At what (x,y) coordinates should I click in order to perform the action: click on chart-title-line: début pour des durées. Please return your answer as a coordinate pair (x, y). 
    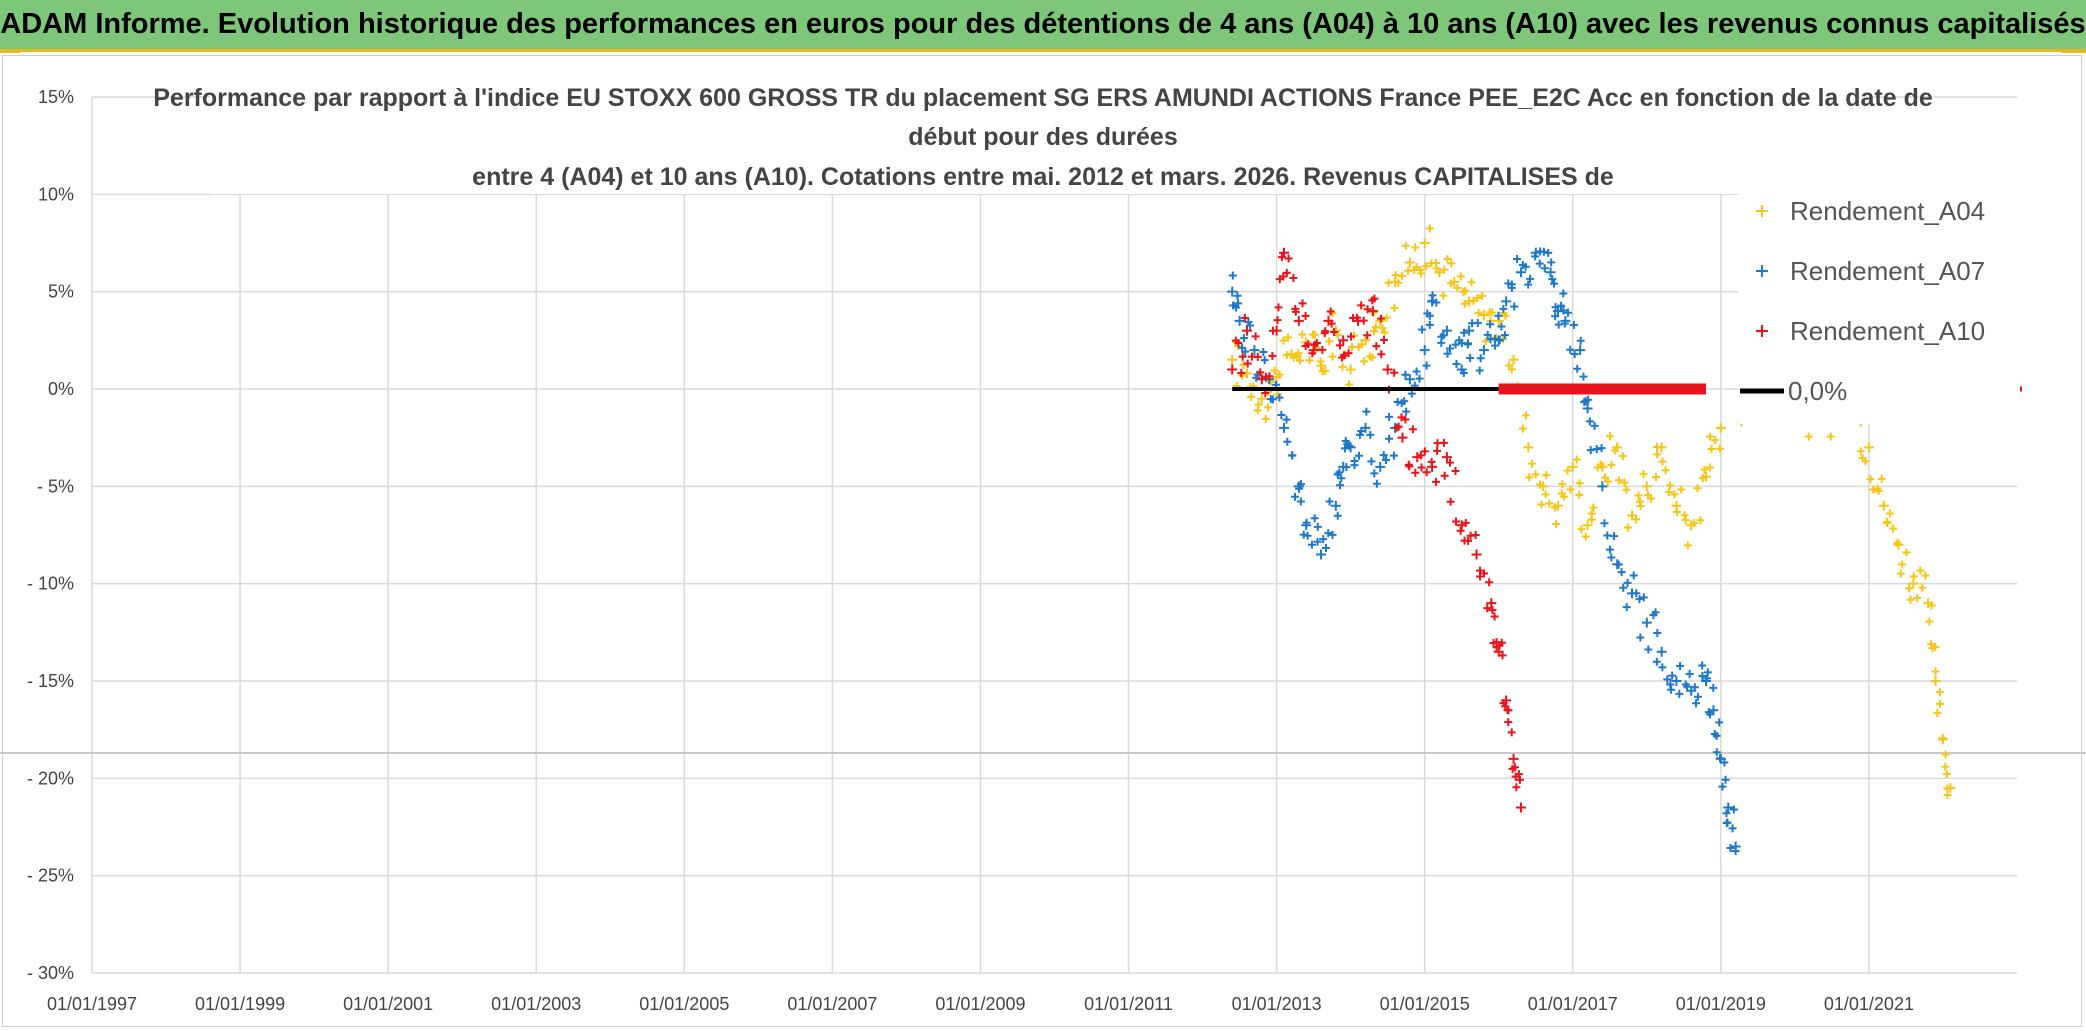
    Looking at the image, I should click on (1042, 137).